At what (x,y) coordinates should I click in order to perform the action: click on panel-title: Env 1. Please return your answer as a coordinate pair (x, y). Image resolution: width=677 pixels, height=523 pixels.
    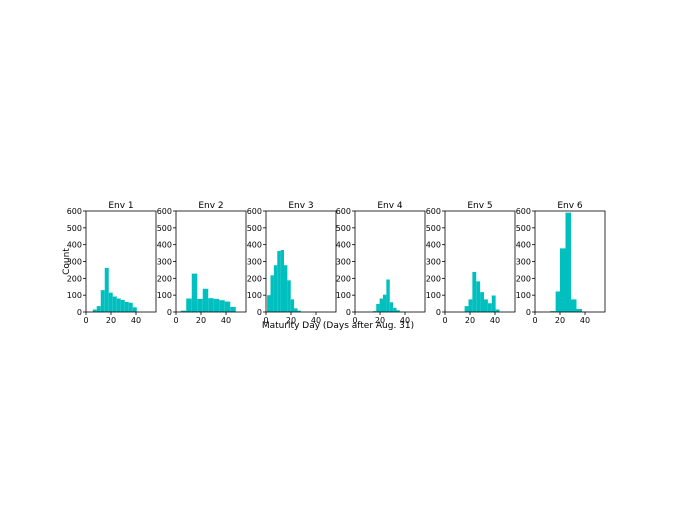
    Looking at the image, I should click on (120, 206).